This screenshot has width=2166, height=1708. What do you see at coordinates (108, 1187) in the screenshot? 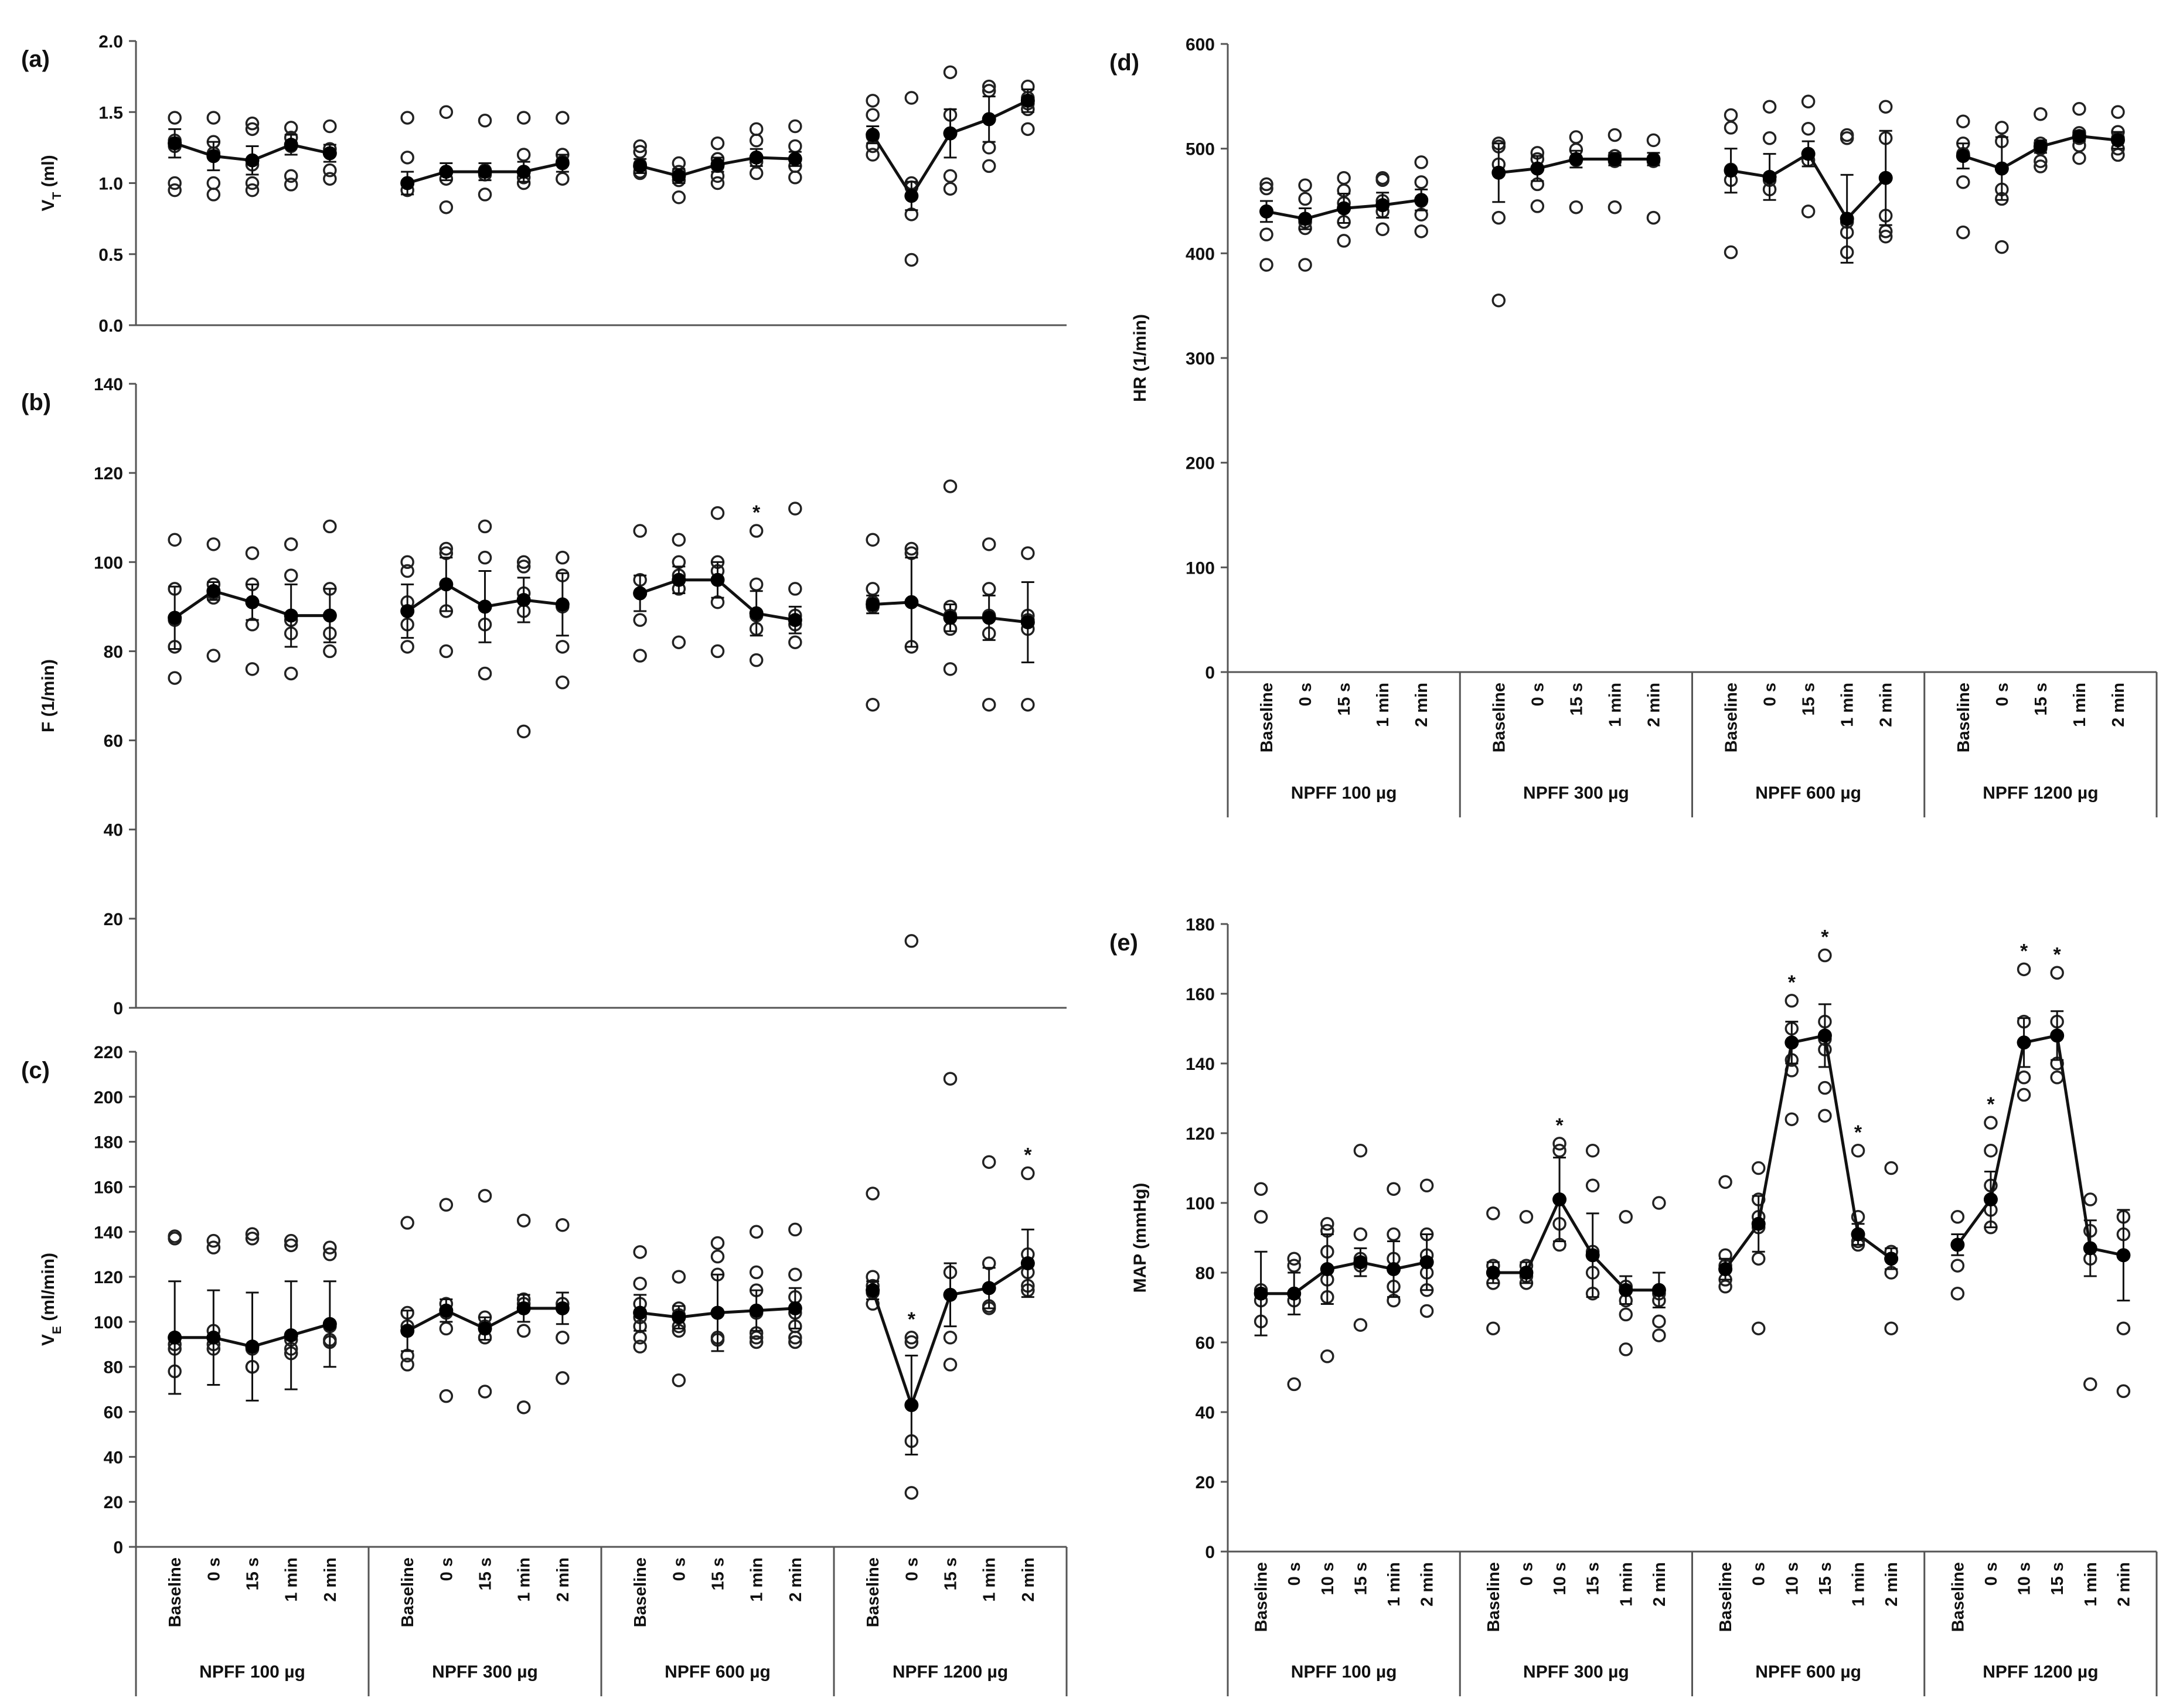
I see `y-tick-label: 160` at bounding box center [108, 1187].